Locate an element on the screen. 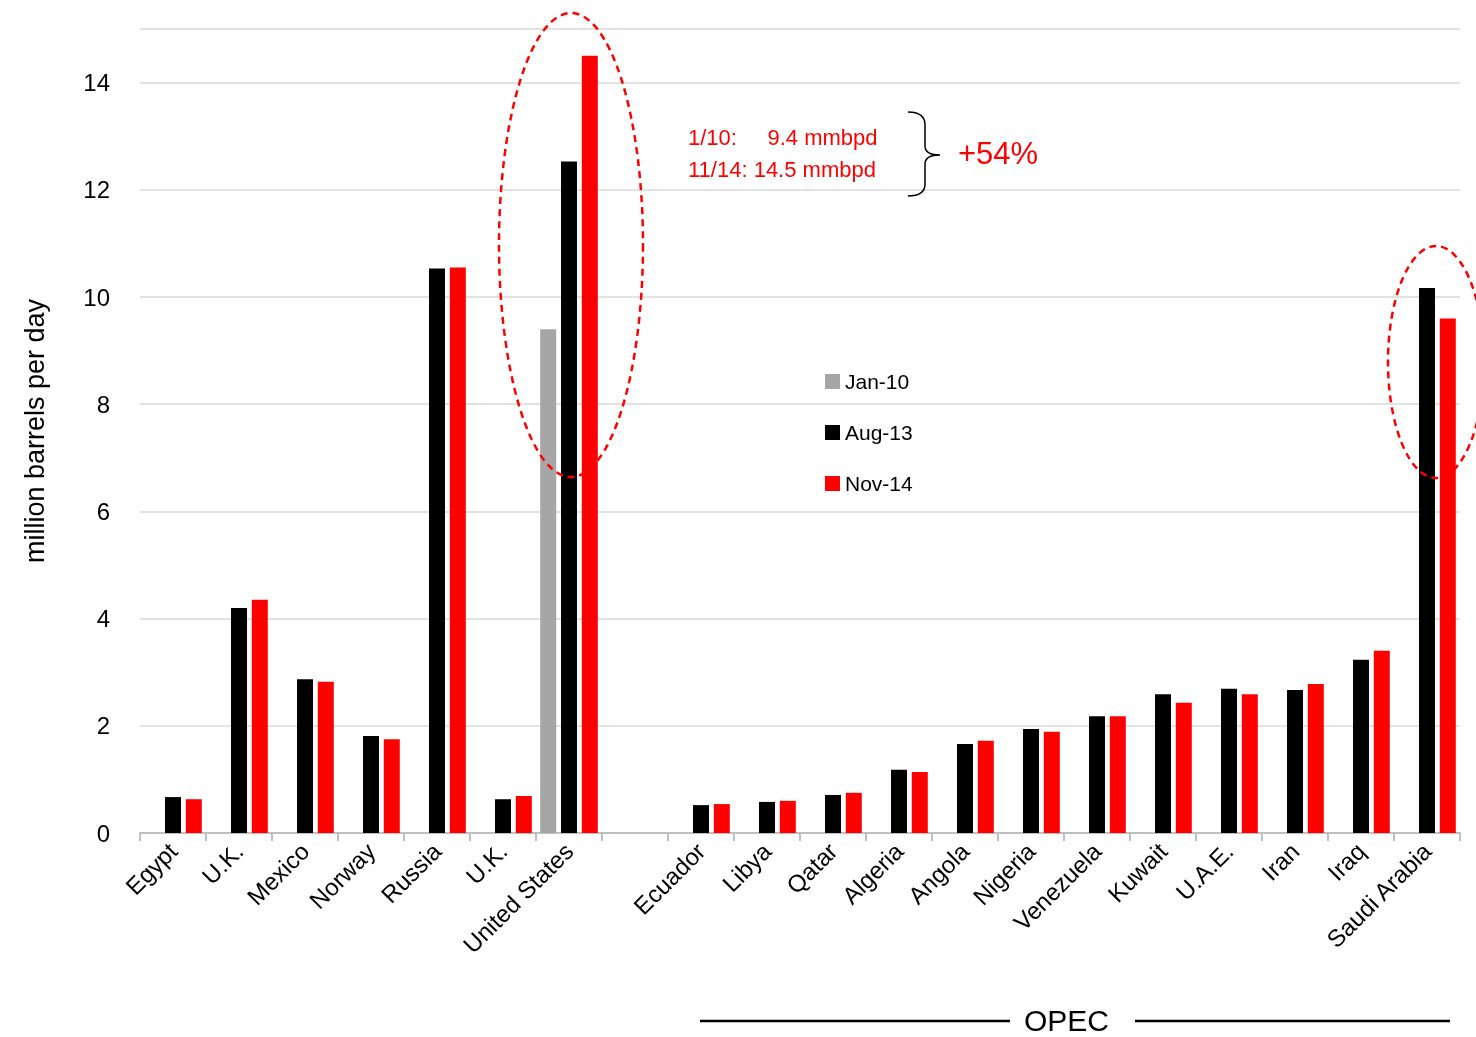 Image resolution: width=1476 pixels, height=1037 pixels. text: OPEC is located at coordinates (1067, 1020).